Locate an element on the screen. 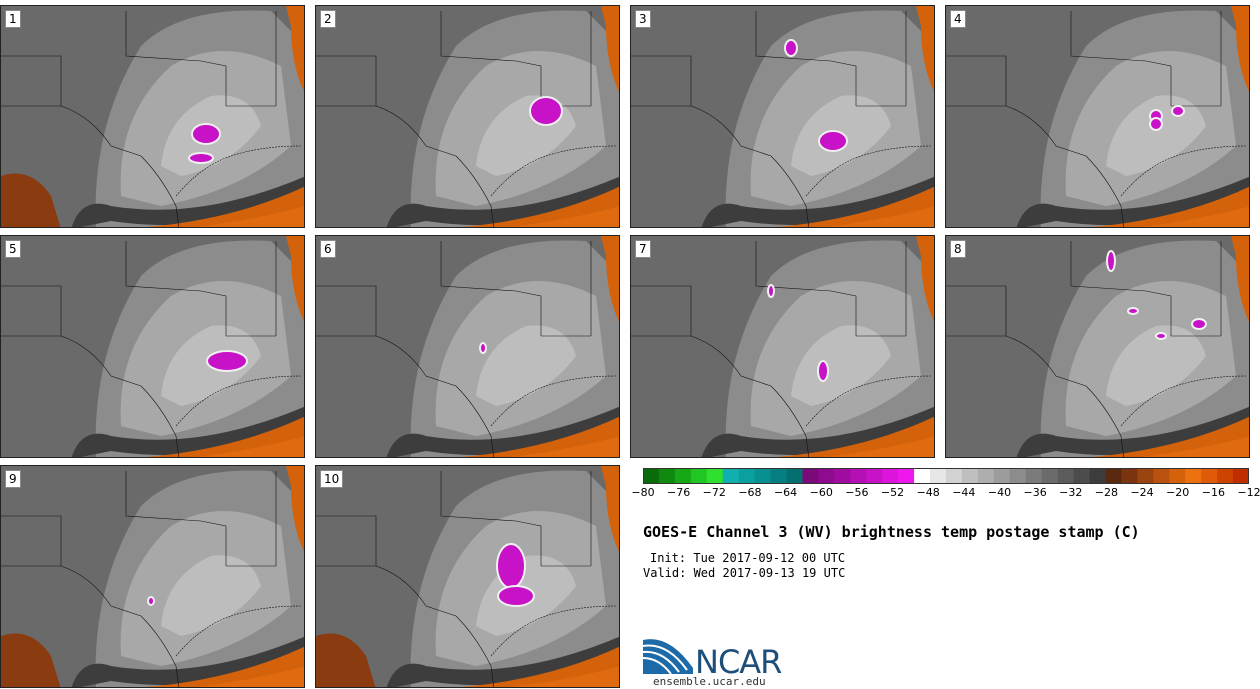 This screenshot has height=689, width=1260. panel-label: 10 is located at coordinates (332, 479).